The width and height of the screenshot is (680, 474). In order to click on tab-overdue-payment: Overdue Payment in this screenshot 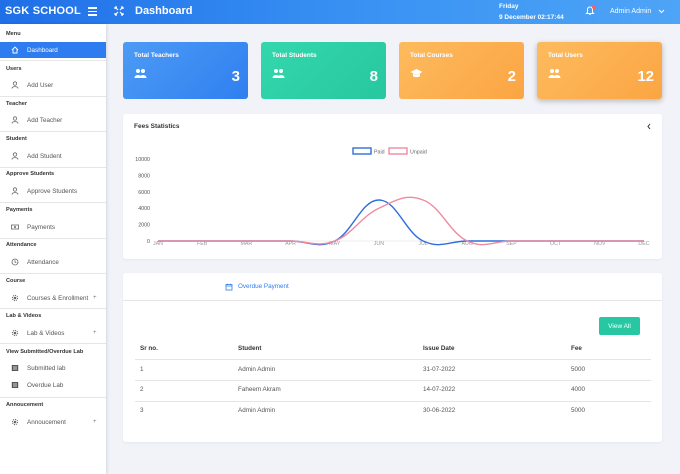, I will do `click(263, 286)`.